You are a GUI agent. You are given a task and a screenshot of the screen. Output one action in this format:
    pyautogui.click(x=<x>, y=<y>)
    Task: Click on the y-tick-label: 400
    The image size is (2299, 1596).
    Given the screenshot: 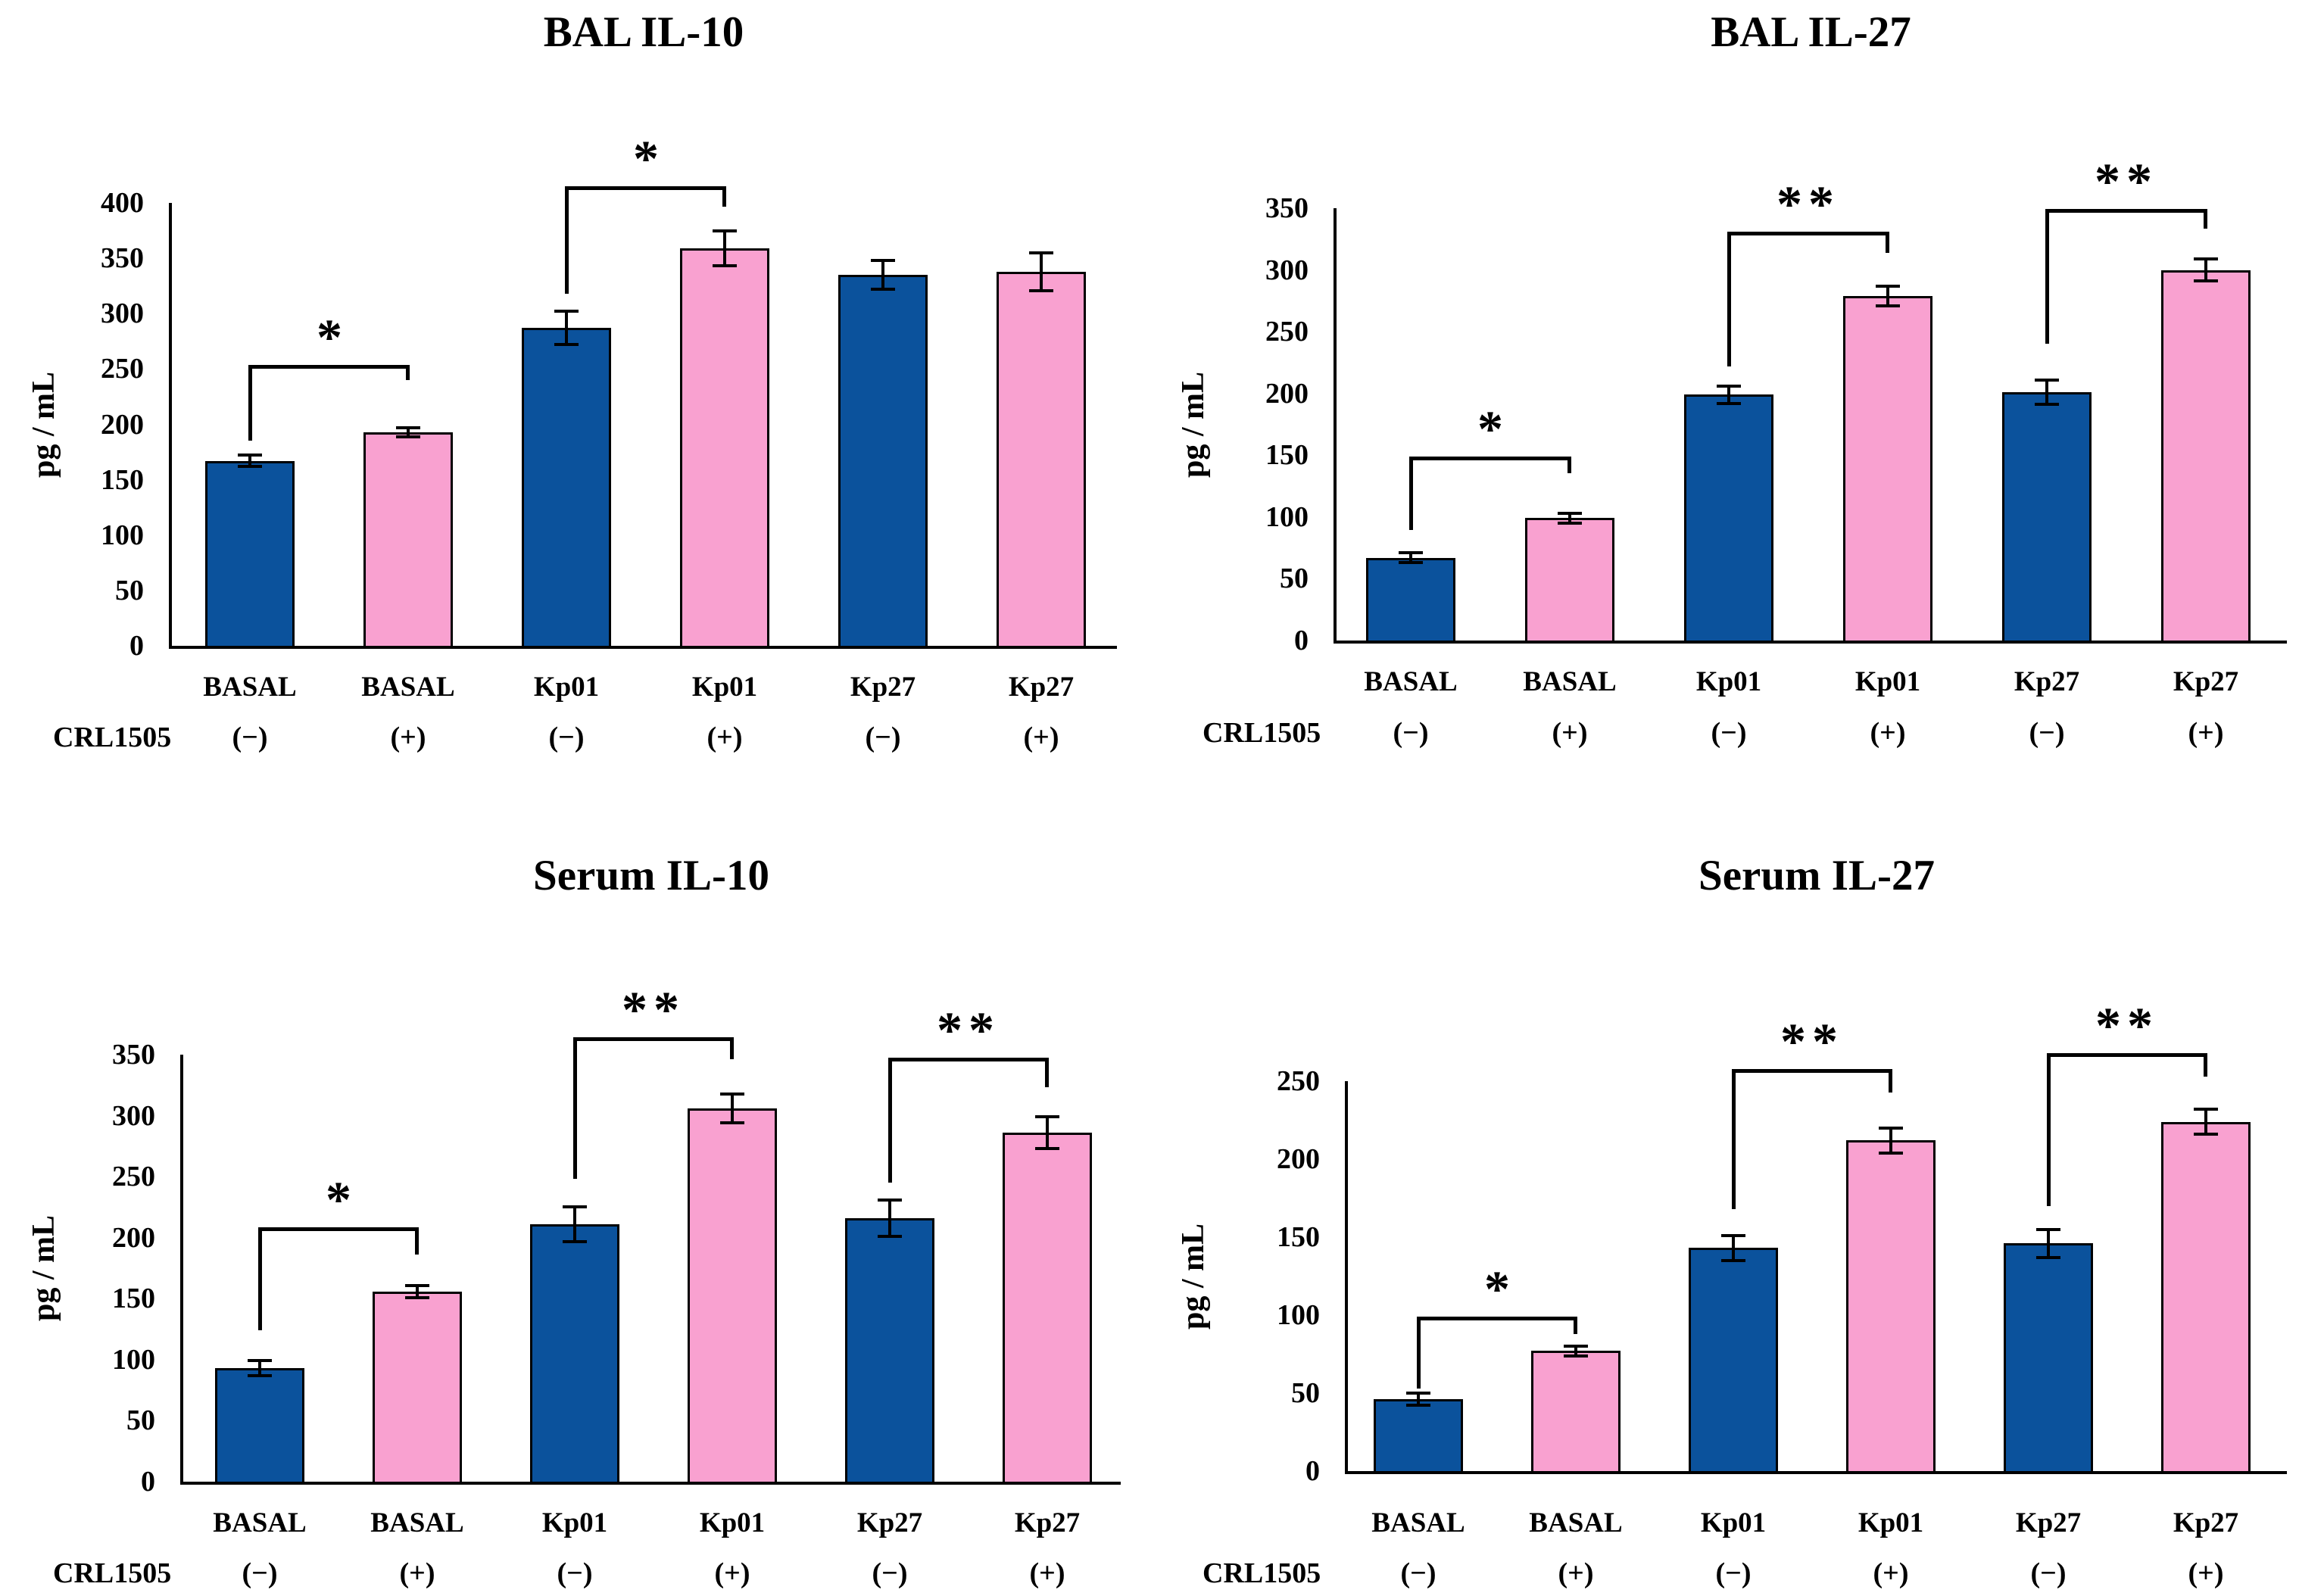 What is the action you would take?
    pyautogui.click(x=122, y=203)
    